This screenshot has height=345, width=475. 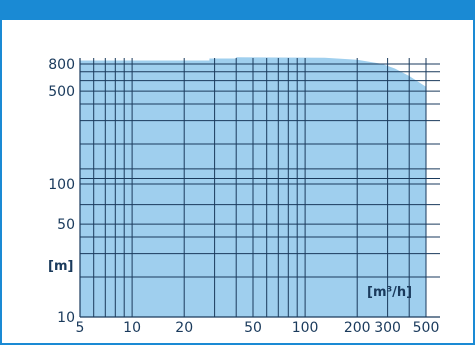 I want to click on y-tick-label: 500, so click(x=61, y=92).